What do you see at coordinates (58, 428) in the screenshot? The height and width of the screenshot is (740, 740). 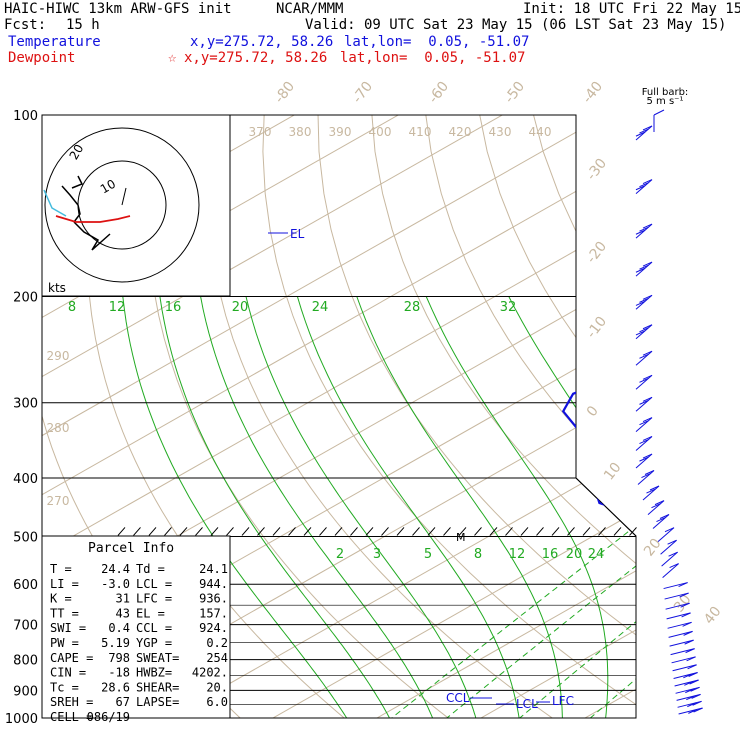 I see `dry-adiabat-label: 280` at bounding box center [58, 428].